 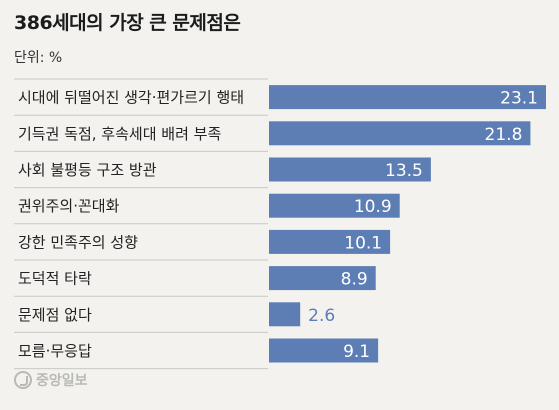 I want to click on source-logo: 중앙일보, so click(x=51, y=380).